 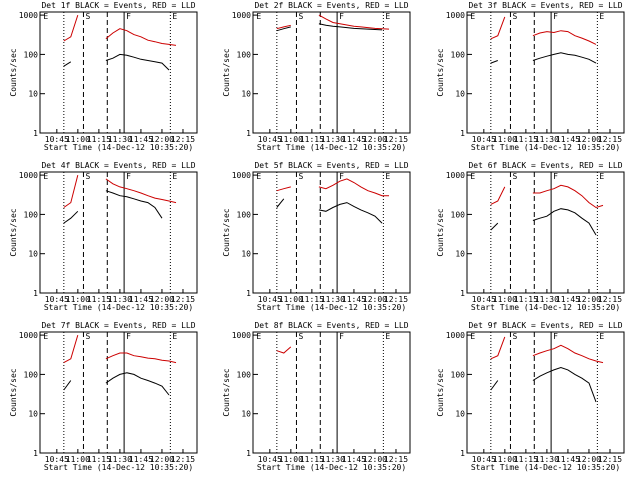 What do you see at coordinates (331, 325) in the screenshot?
I see `chart-title: Det 8f BLACK = Events, RED = LLD` at bounding box center [331, 325].